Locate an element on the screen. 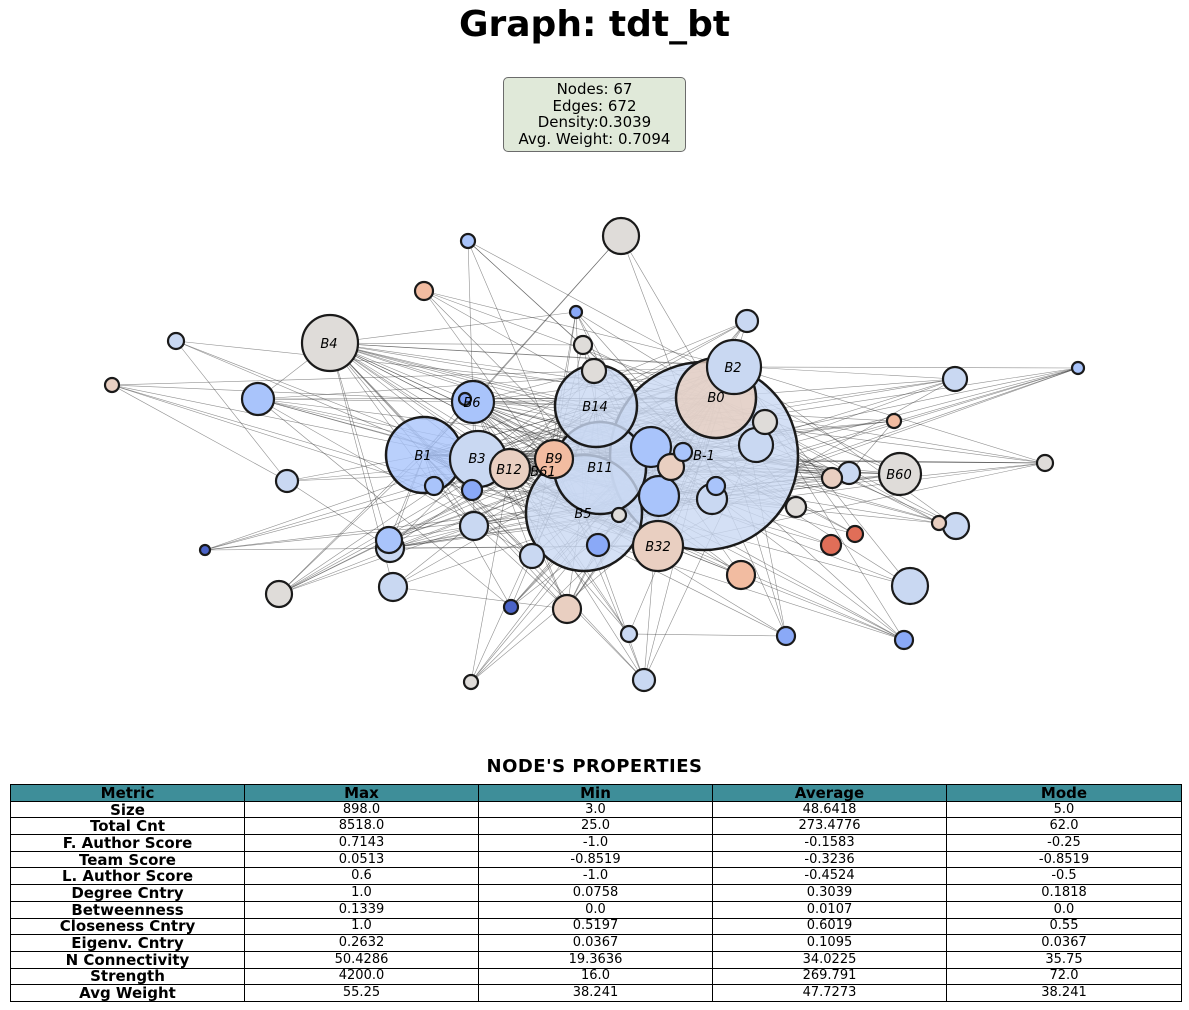 Image resolution: width=1189 pixels, height=1010 pixels. metric-value-cell: -0.1583 is located at coordinates (829, 843).